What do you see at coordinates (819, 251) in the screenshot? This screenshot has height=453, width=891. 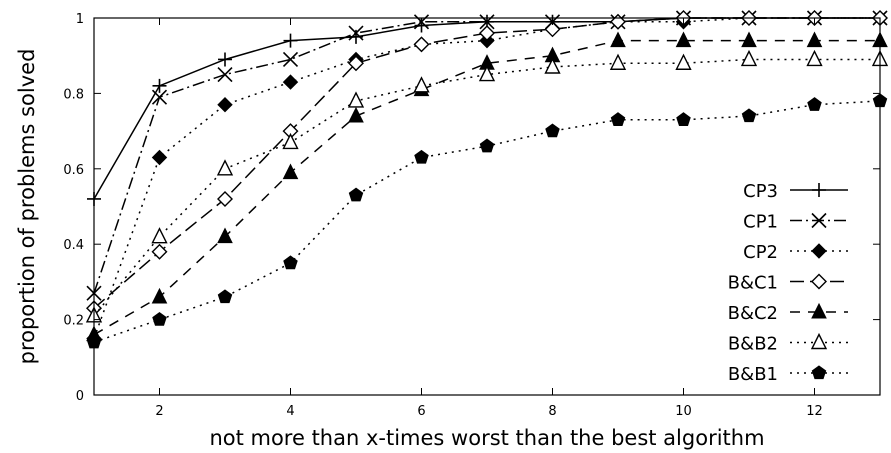 I see `legend-marker-cp2` at bounding box center [819, 251].